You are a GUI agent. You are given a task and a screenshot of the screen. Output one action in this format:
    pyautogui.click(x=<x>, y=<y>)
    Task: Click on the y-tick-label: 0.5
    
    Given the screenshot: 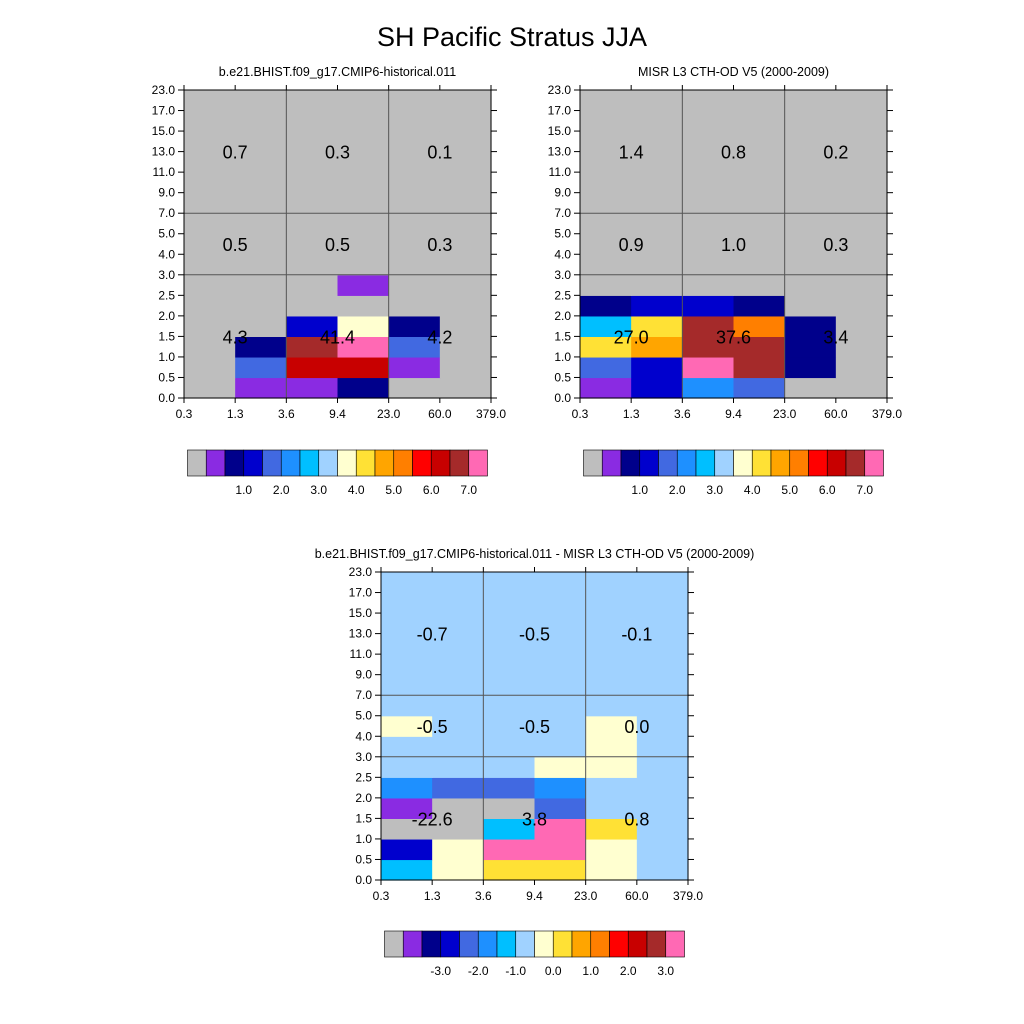 What is the action you would take?
    pyautogui.click(x=363, y=859)
    